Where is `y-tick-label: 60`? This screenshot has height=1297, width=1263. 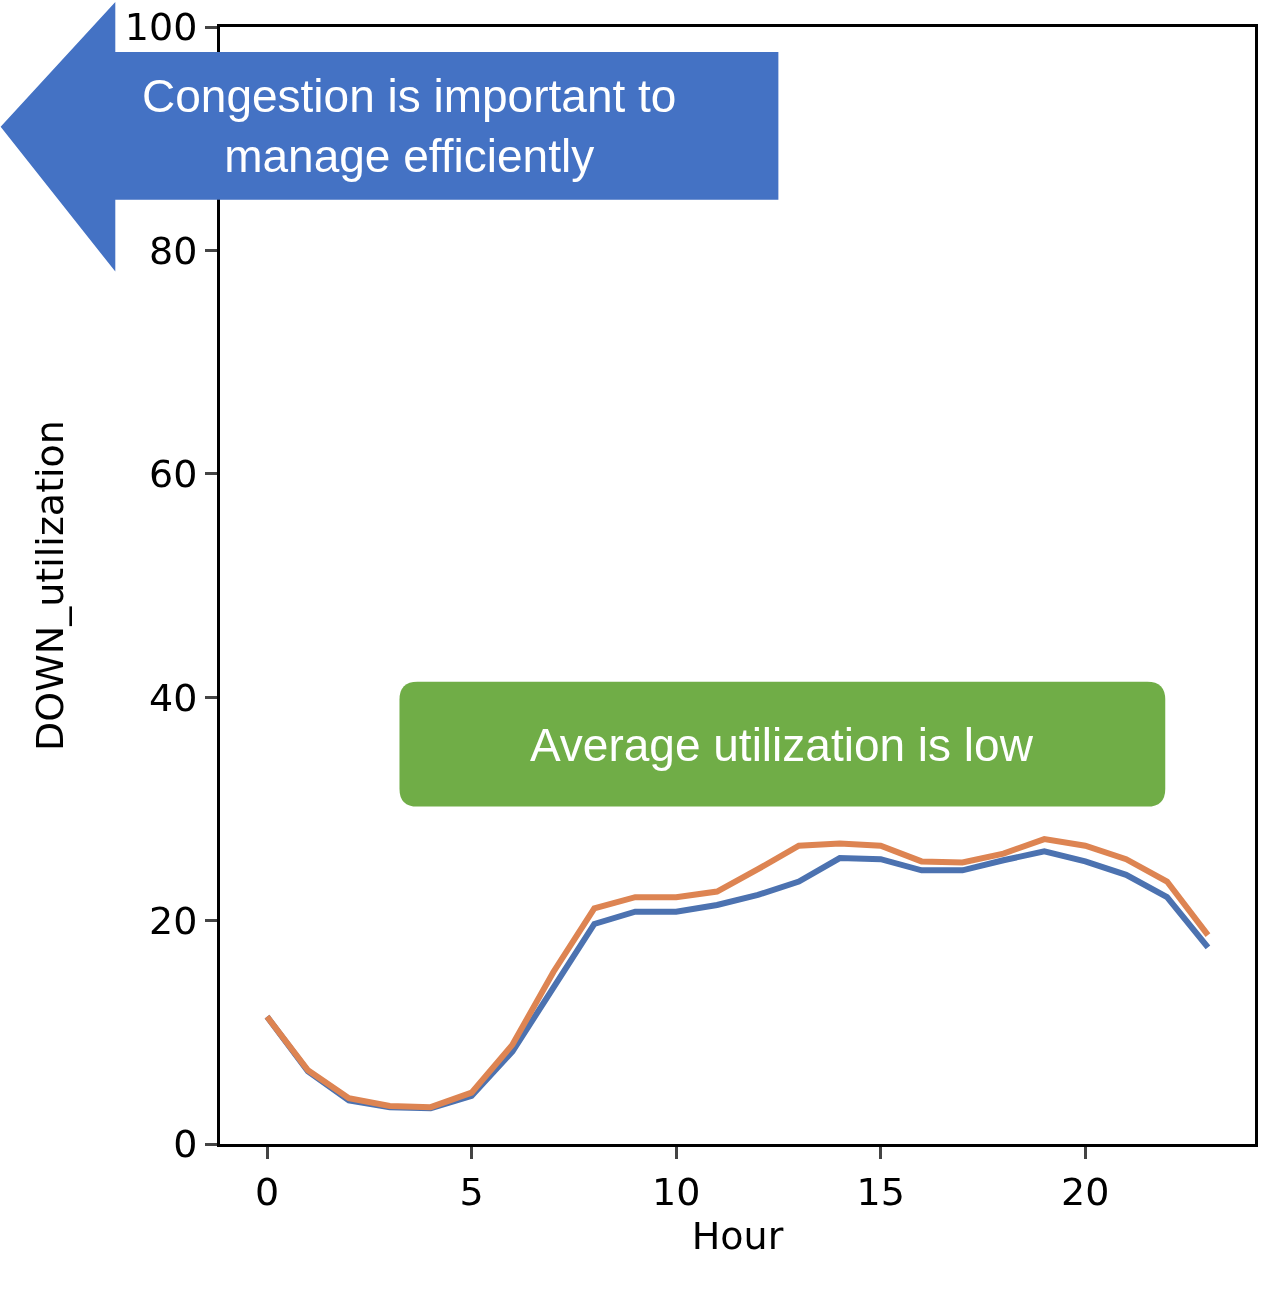
y-tick-label: 60 is located at coordinates (173, 474).